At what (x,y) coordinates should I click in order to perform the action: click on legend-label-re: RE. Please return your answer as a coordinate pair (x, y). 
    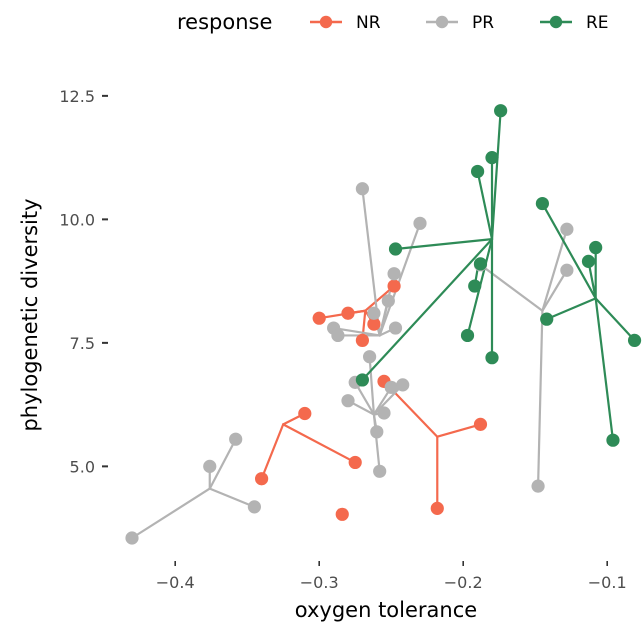
    Looking at the image, I should click on (597, 23).